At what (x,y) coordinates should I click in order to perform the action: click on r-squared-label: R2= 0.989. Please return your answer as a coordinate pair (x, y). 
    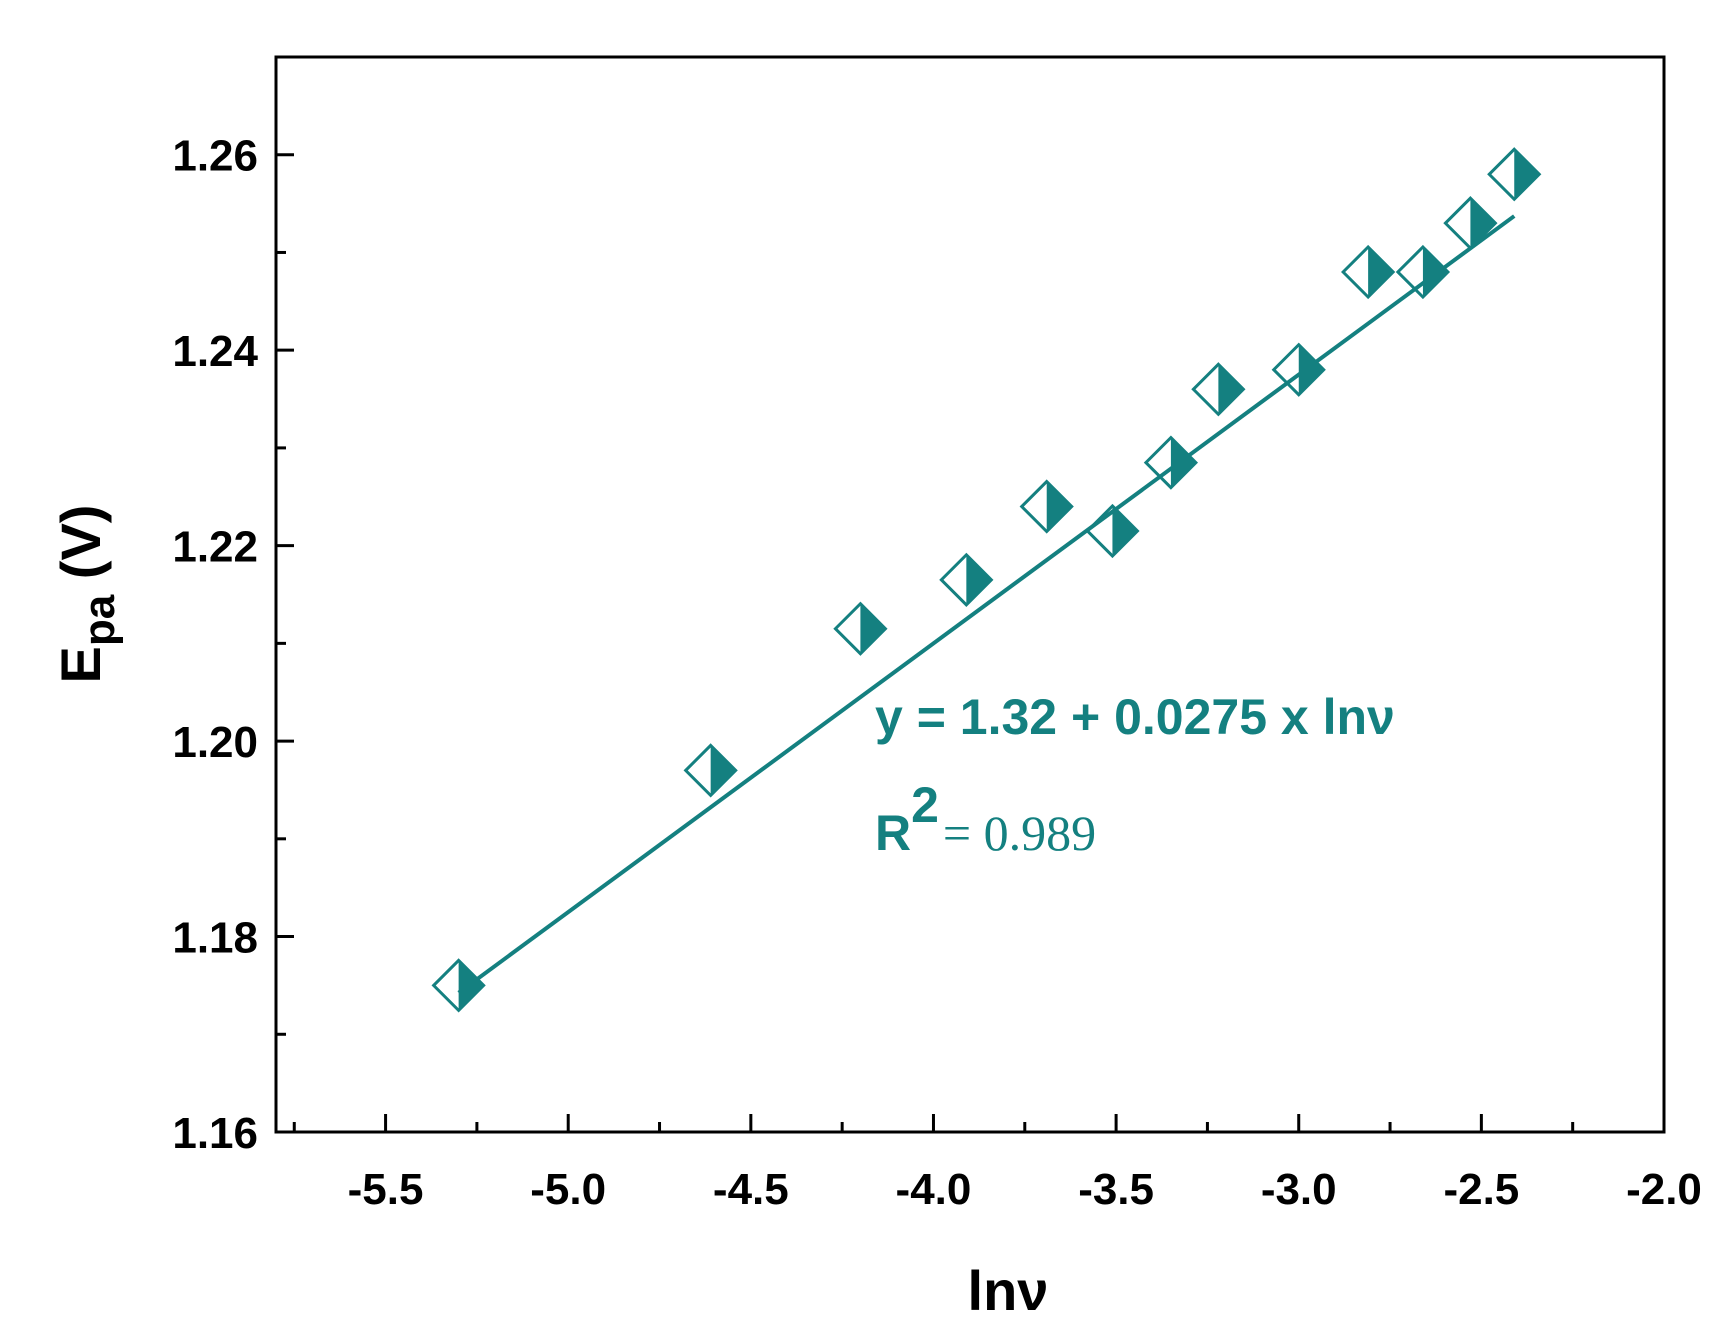
    Looking at the image, I should click on (985, 819).